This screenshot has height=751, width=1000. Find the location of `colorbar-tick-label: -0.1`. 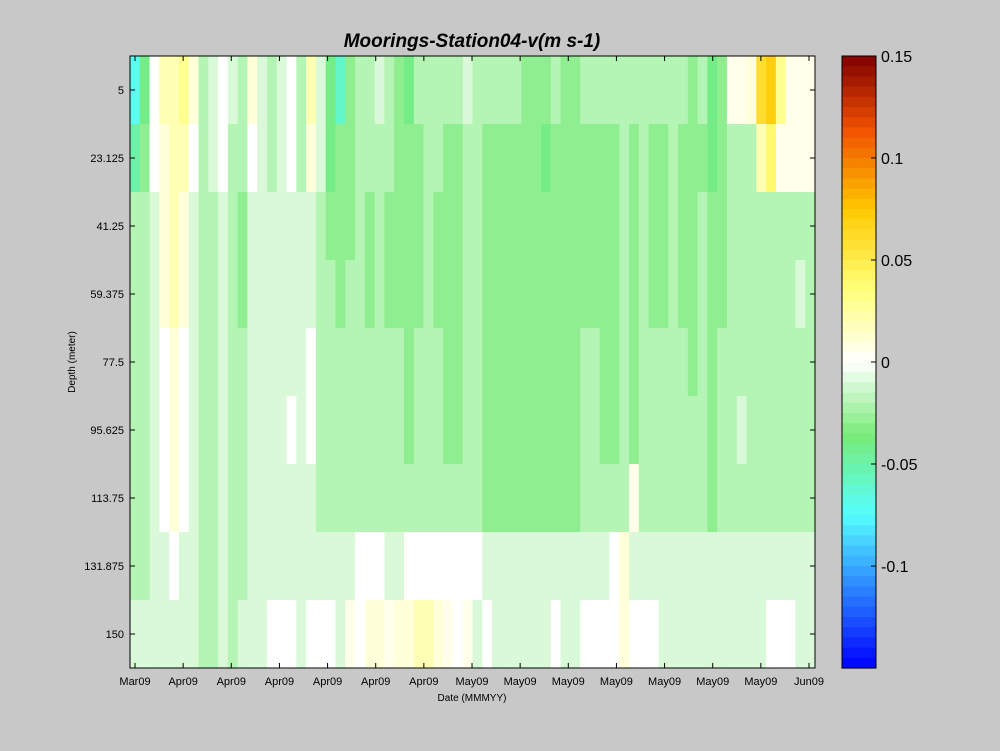

colorbar-tick-label: -0.1 is located at coordinates (895, 567).